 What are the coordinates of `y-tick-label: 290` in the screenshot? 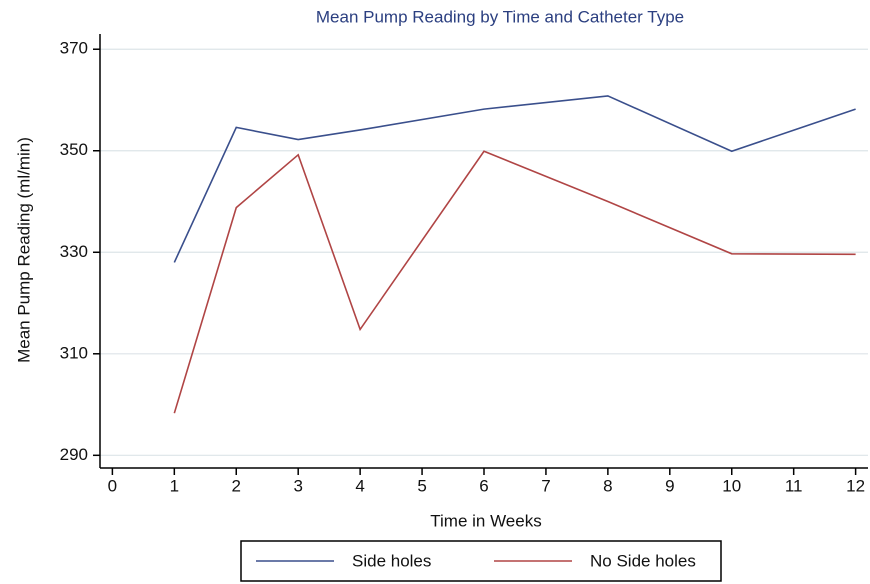 It's located at (74, 454).